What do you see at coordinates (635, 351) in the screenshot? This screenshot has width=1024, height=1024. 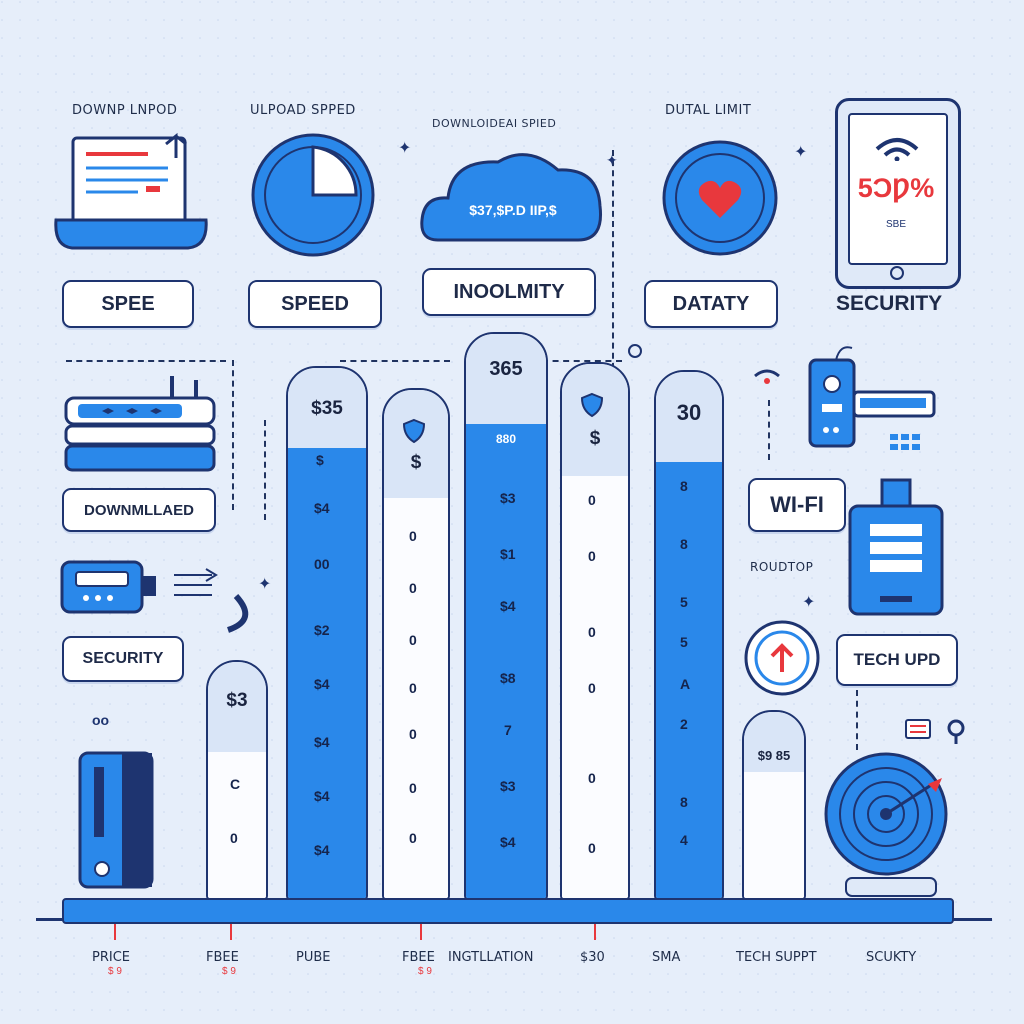 I see `circle-decoration` at bounding box center [635, 351].